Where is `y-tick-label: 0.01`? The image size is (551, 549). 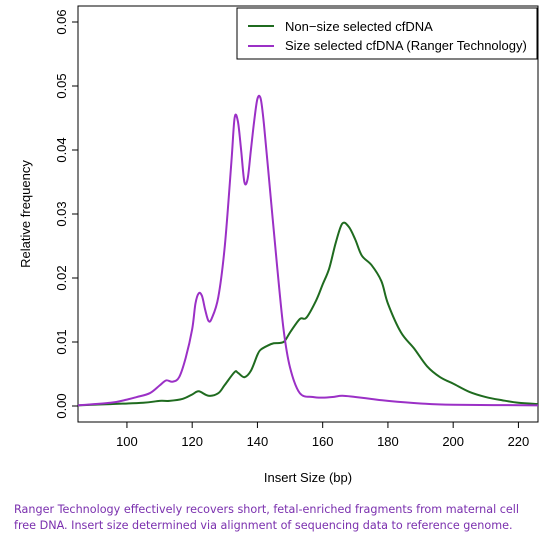
y-tick-label: 0.01 is located at coordinates (61, 341).